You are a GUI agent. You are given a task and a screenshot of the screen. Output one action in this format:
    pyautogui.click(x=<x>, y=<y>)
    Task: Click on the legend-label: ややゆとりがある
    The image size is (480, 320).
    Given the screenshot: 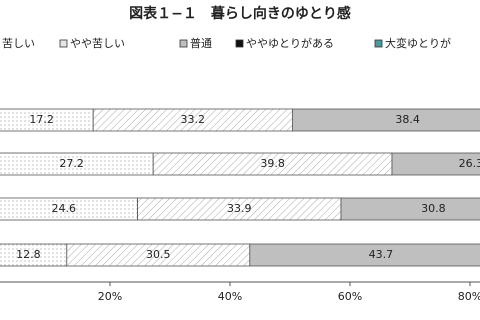 What is the action you would take?
    pyautogui.click(x=290, y=43)
    